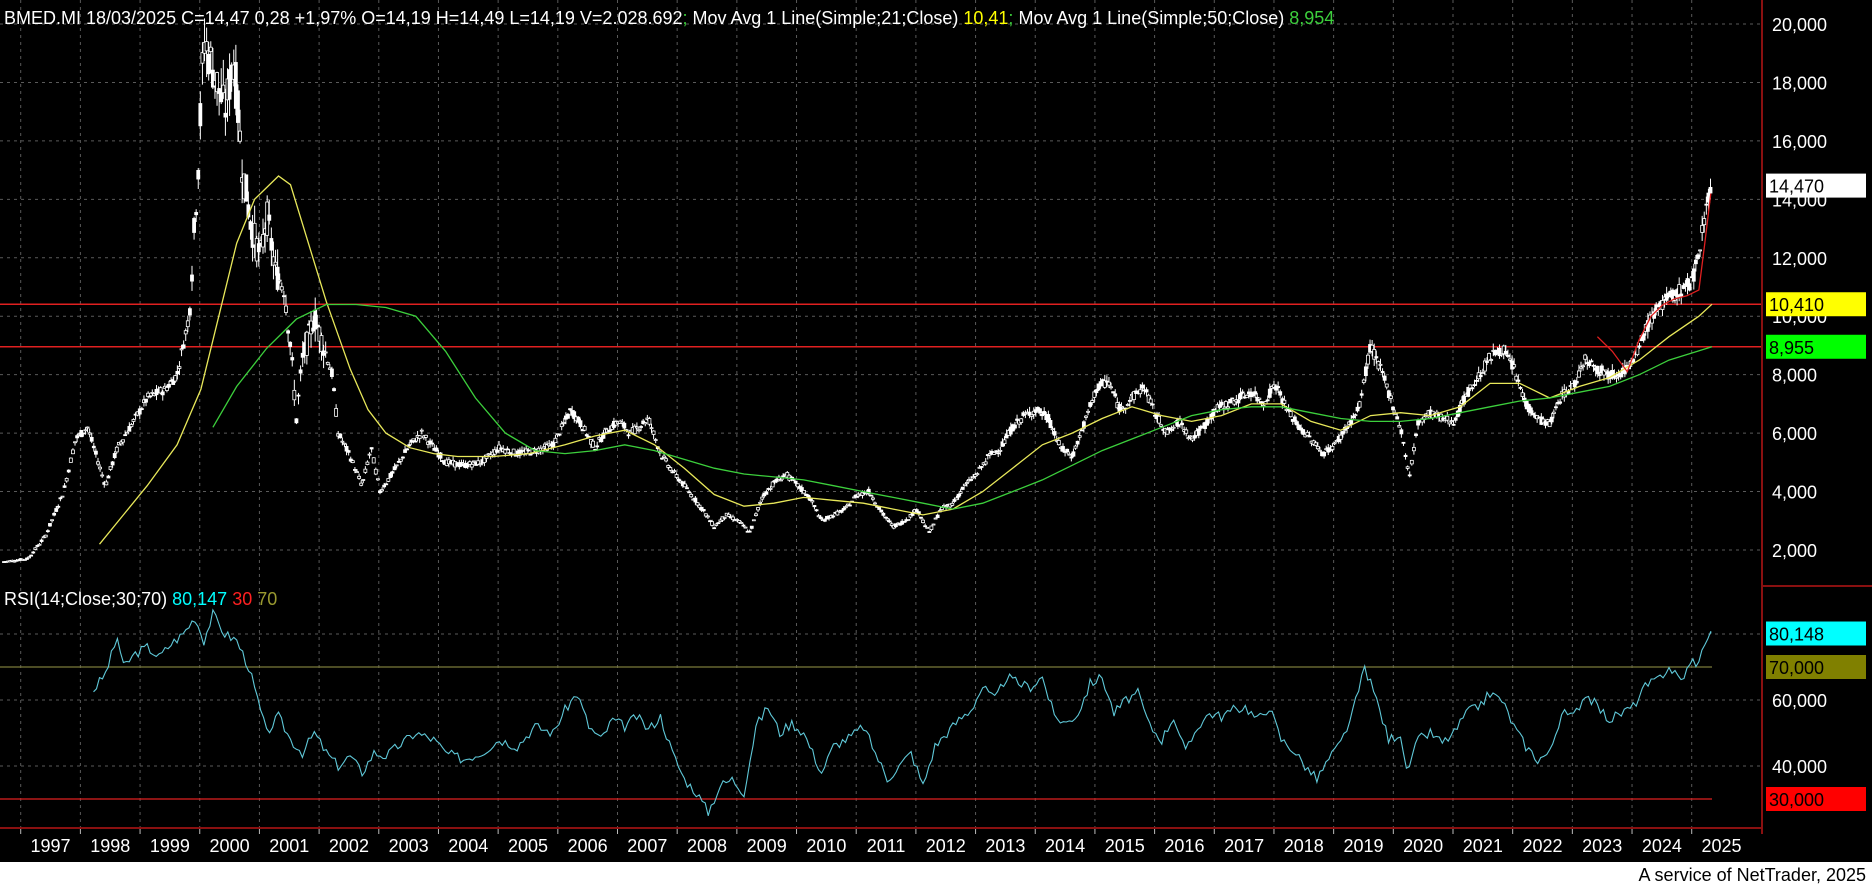 The height and width of the screenshot is (888, 1872). What do you see at coordinates (289, 846) in the screenshot?
I see `year-tick-label: 2001` at bounding box center [289, 846].